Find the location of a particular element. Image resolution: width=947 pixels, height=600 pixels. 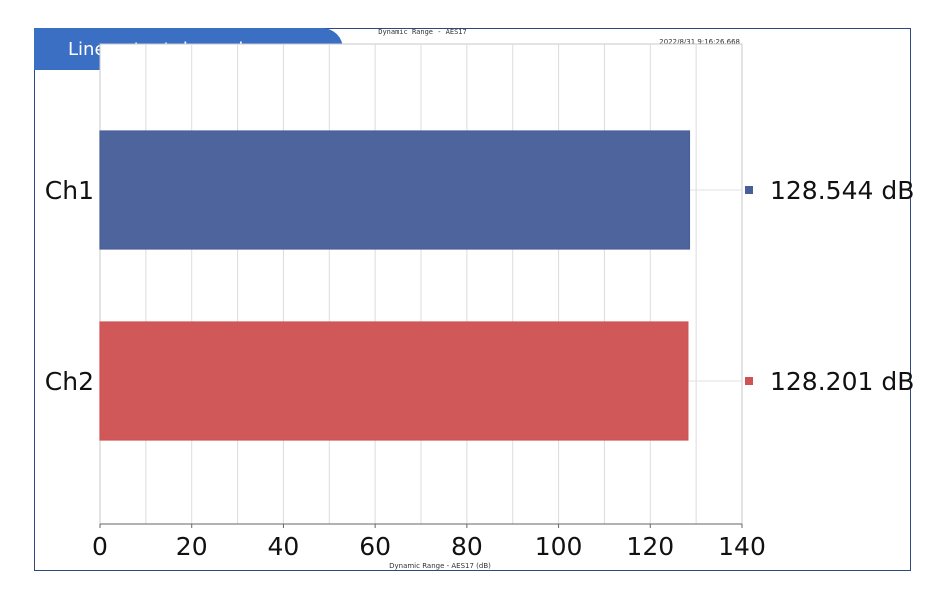

category-label: Ch1 is located at coordinates (69, 190).